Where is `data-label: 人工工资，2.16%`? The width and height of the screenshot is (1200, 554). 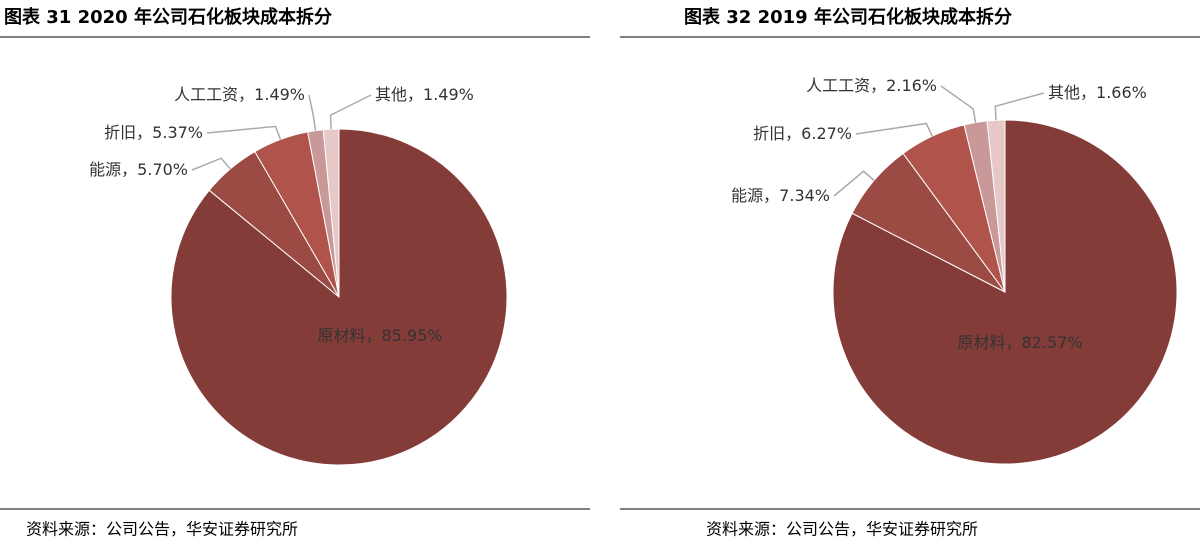
data-label: 人工工资，2.16% is located at coordinates (871, 85).